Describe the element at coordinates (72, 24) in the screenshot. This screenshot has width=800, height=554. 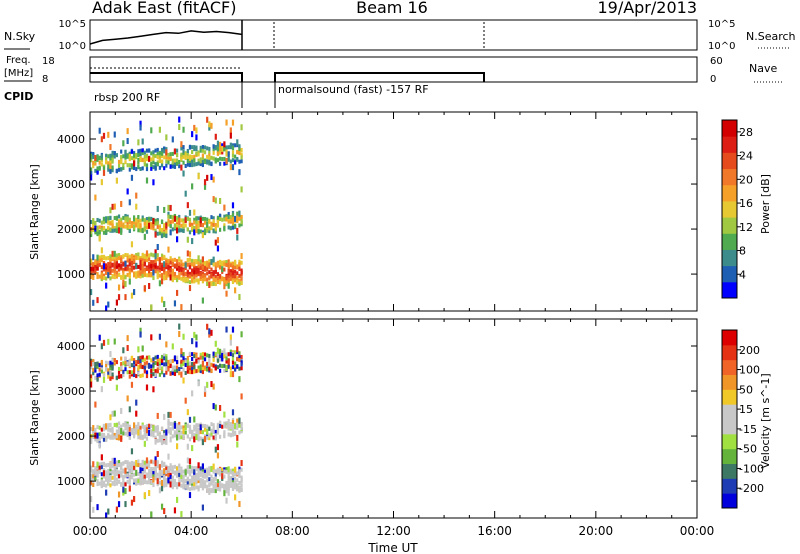
I see `nsky-tick-top: 10^5` at that location.